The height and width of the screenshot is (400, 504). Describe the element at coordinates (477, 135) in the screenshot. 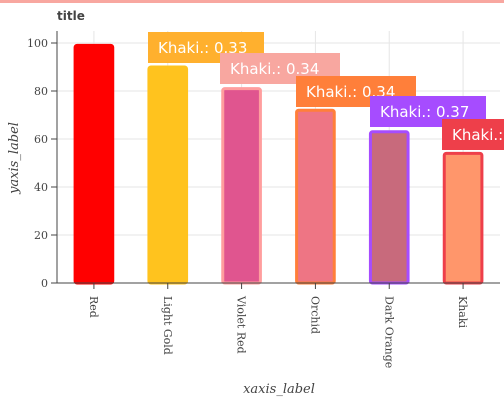

I see `tooltip-text: Khaki.:` at that location.